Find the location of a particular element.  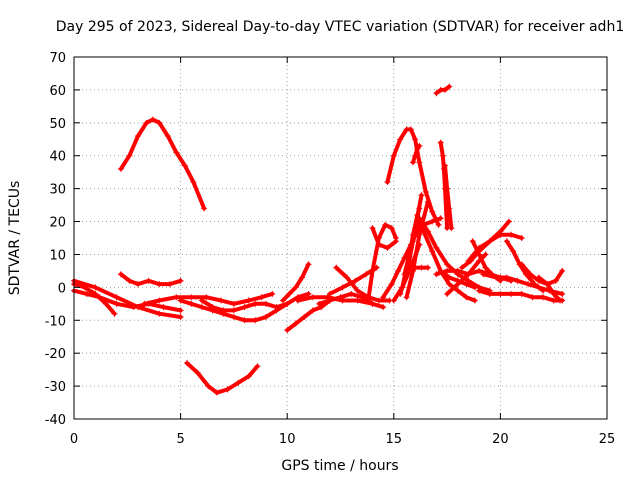

y-axis-label: SDTVAR / TECUs is located at coordinates (15, 238).